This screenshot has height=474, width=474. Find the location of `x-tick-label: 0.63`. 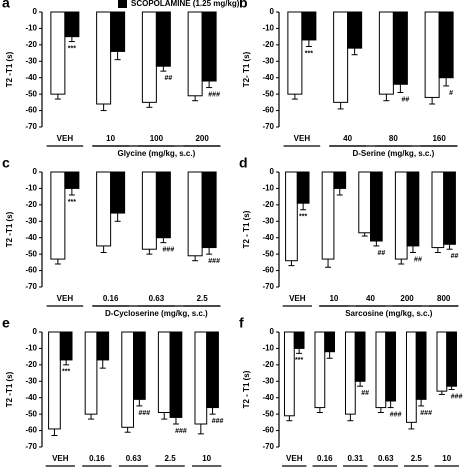

x-tick-label: 0.63 is located at coordinates (386, 458).